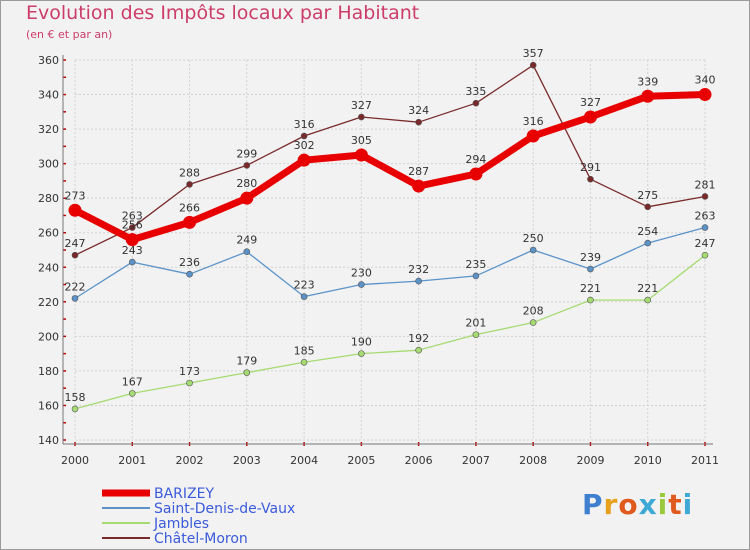 This screenshot has width=750, height=550. I want to click on x-tick-label: 2004, so click(304, 460).